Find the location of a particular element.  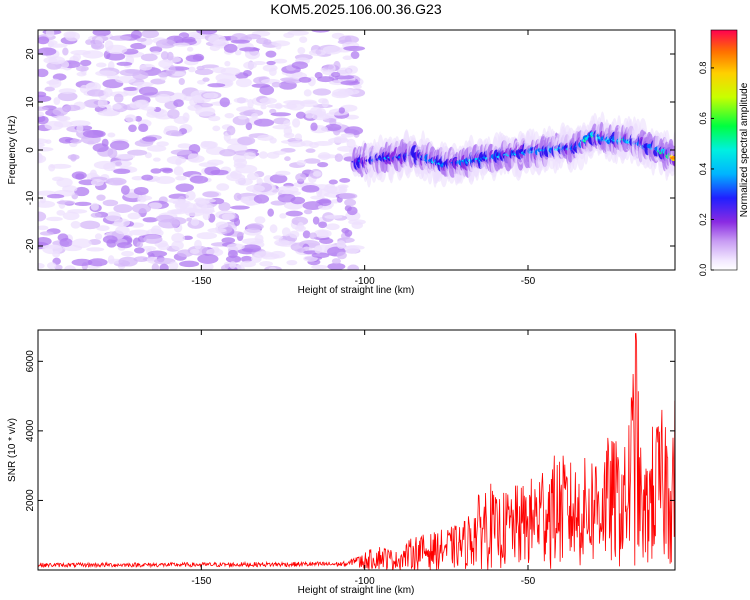

colorbar-gradient is located at coordinates (724, 150).